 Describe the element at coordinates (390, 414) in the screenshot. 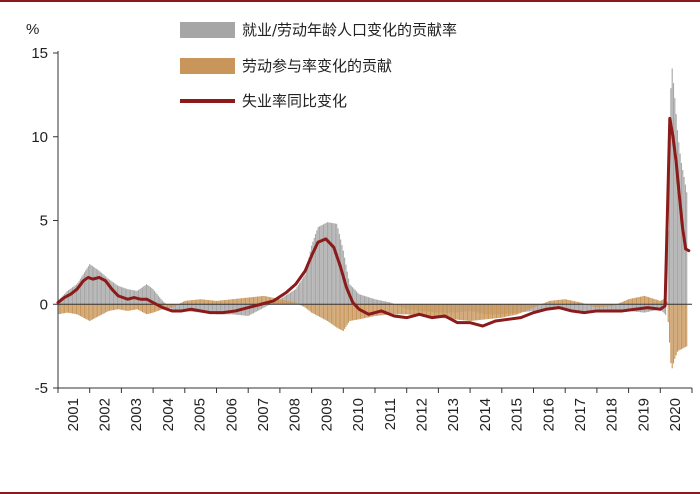

I see `x-tick-label-10: 2011` at that location.